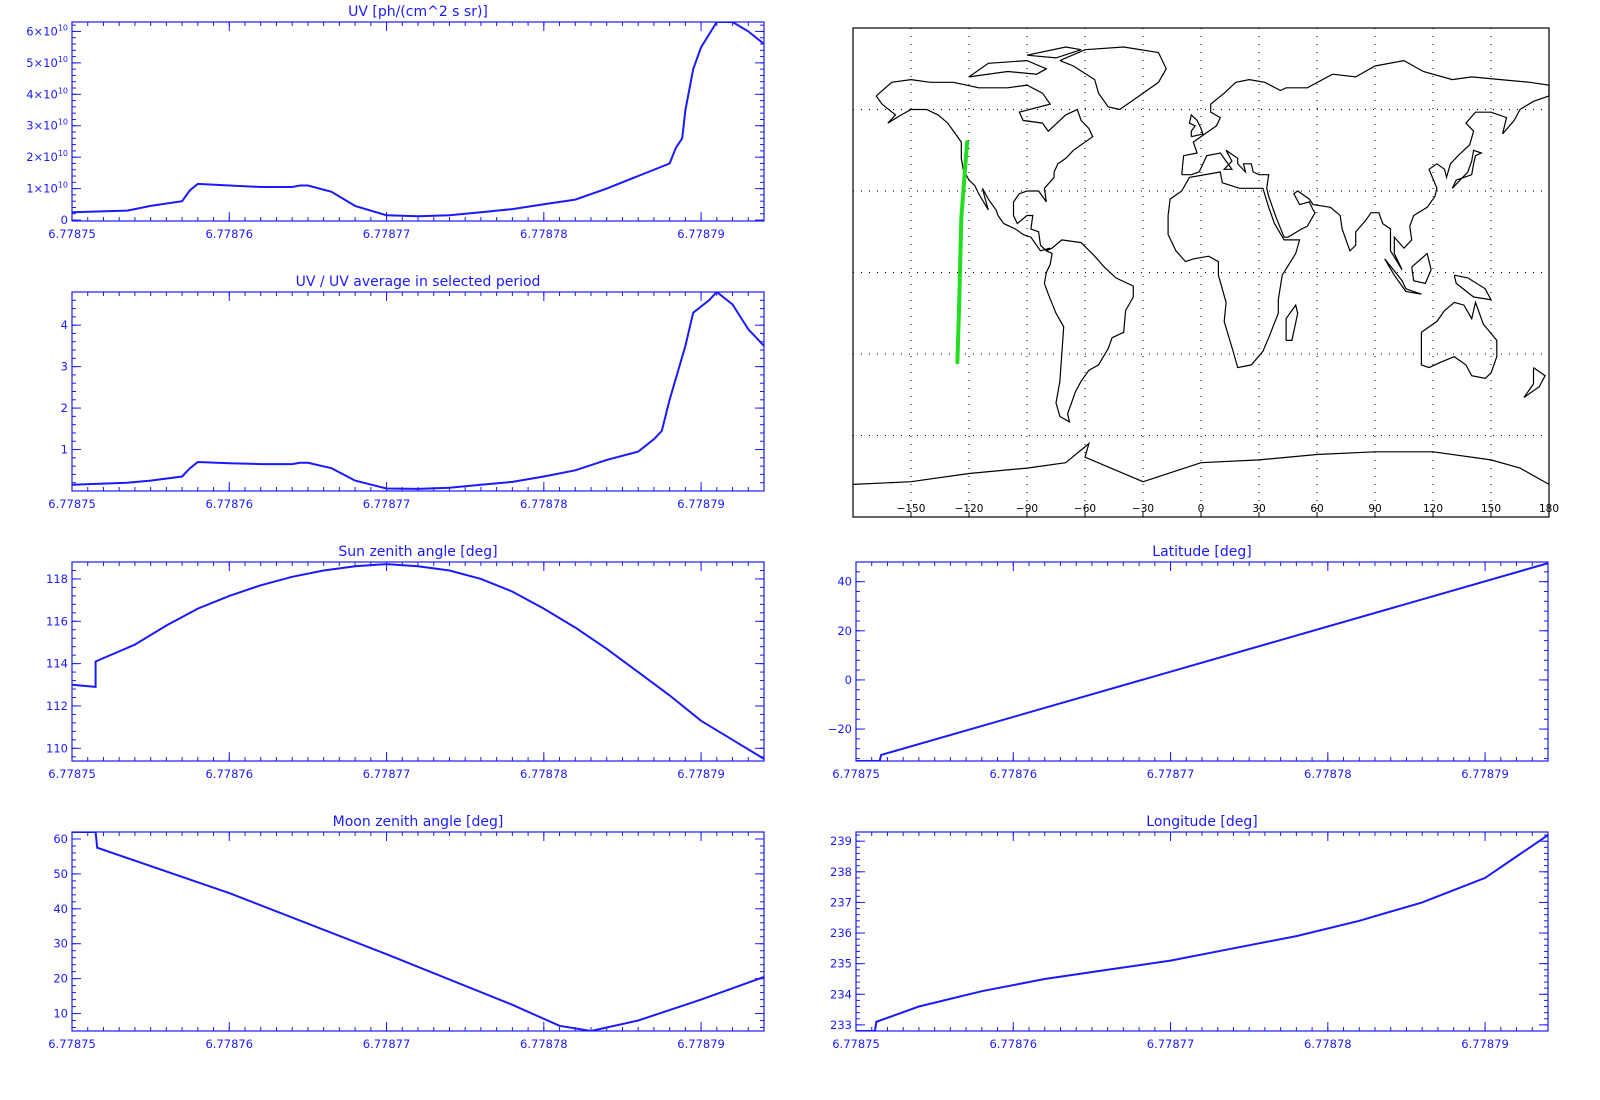 Image resolution: width=1600 pixels, height=1100 pixels. What do you see at coordinates (1374, 509) in the screenshot?
I see `map-lon-label: 90` at bounding box center [1374, 509].